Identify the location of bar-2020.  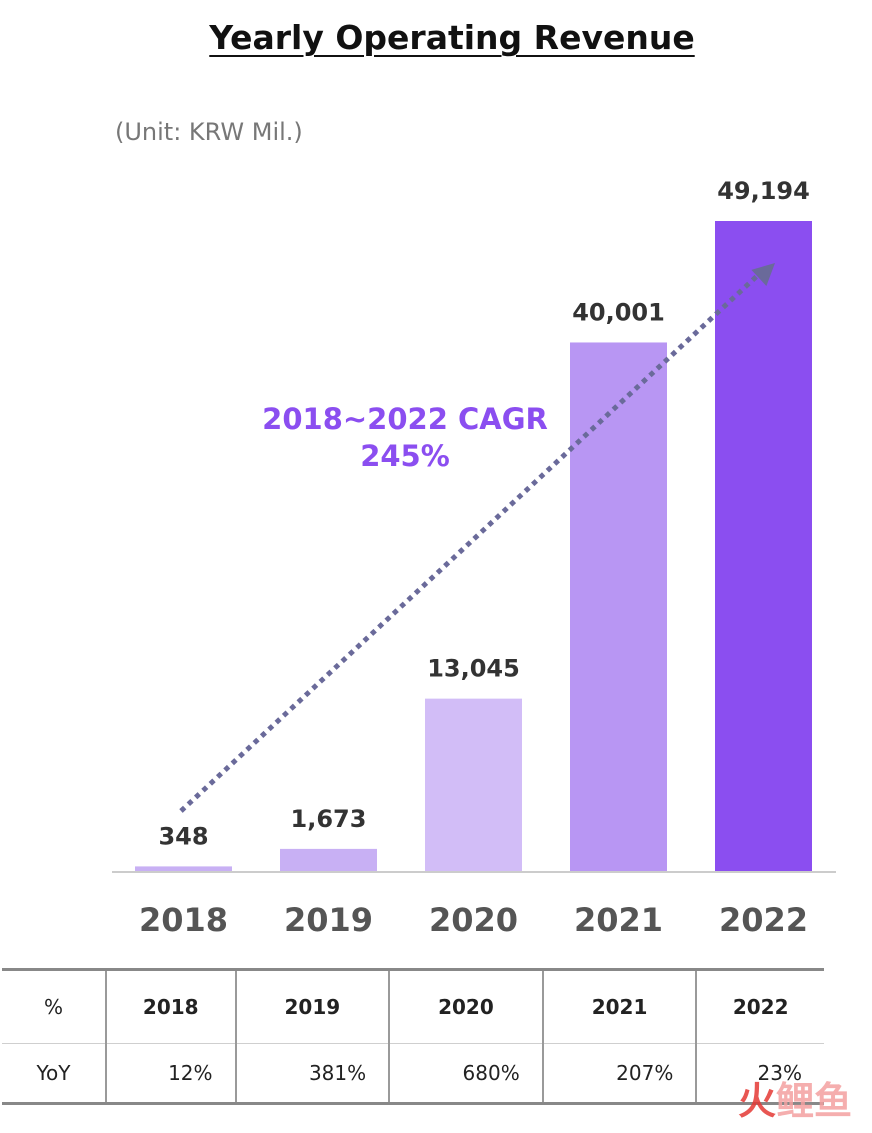
(473, 784).